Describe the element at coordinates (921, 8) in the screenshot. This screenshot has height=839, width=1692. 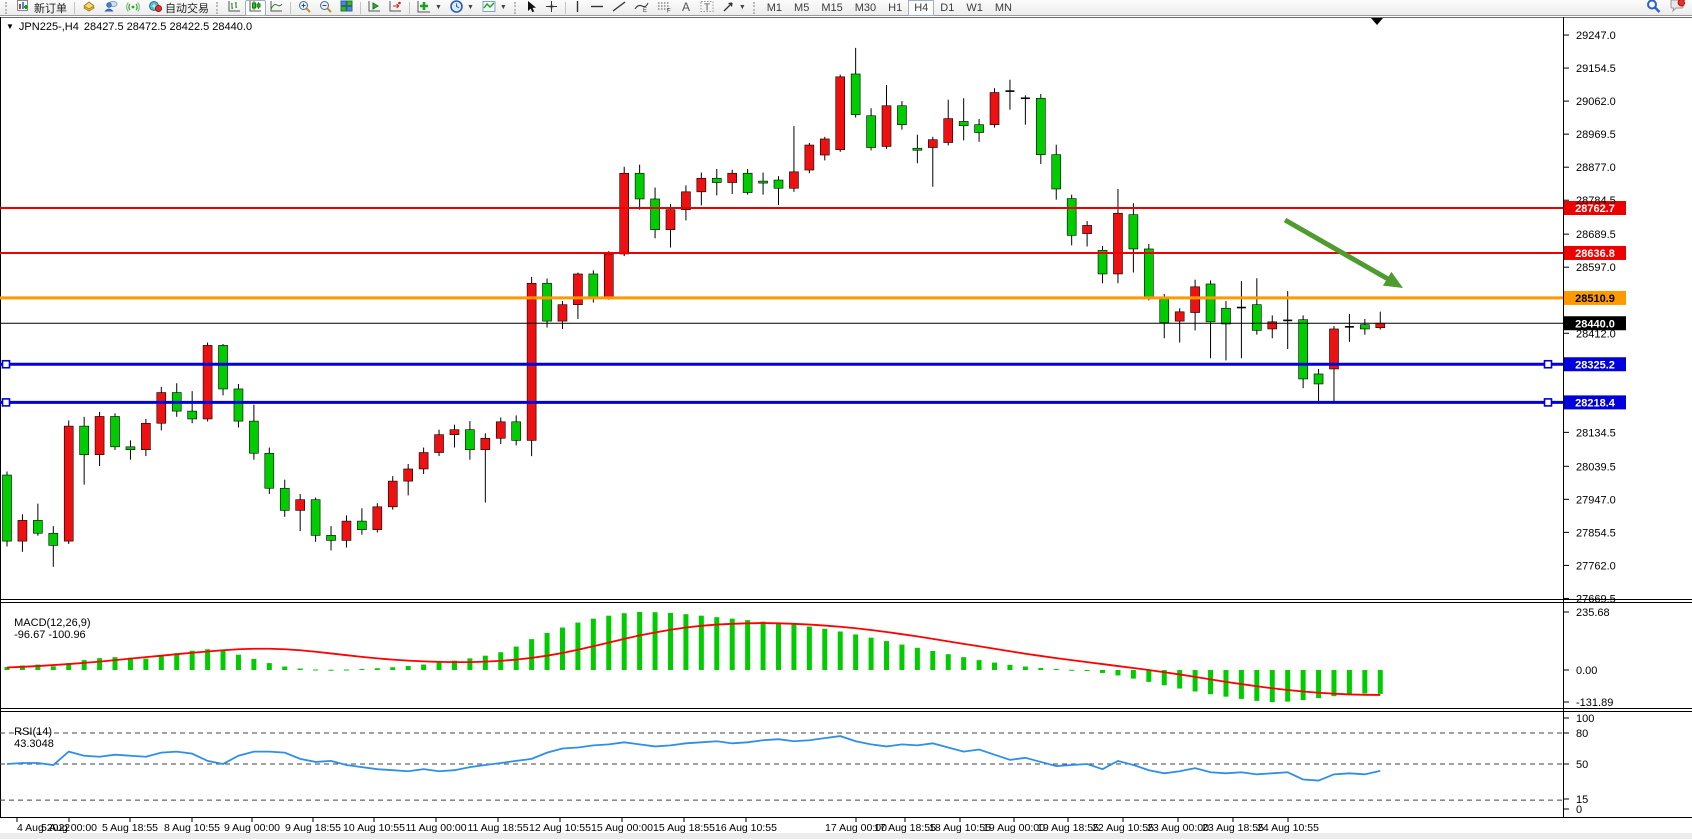
I see `timeframe-h4: H4` at that location.